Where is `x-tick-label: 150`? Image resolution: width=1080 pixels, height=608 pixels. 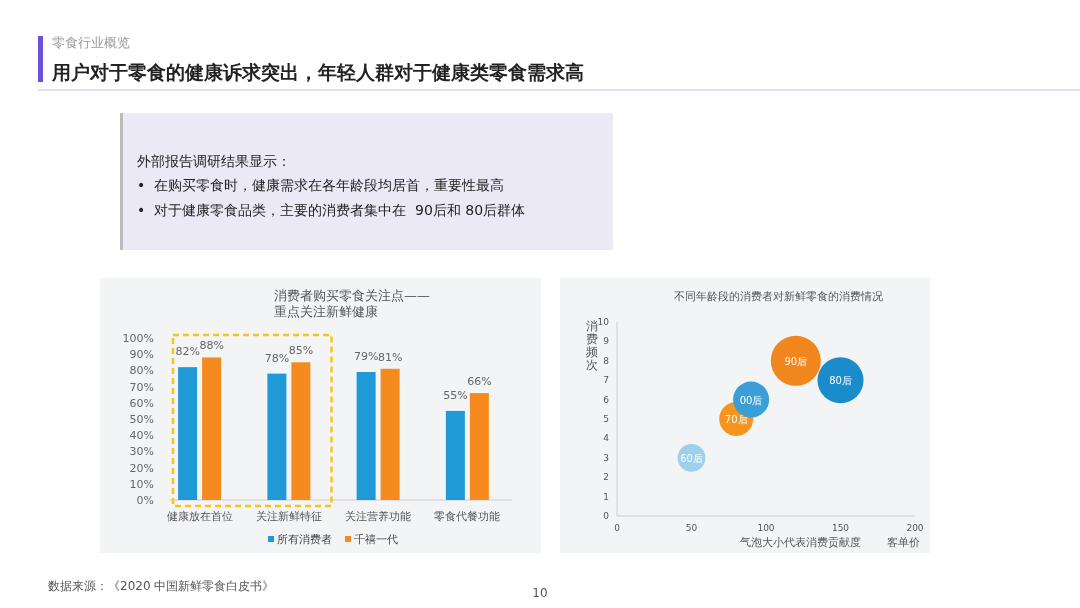
x-tick-label: 150 is located at coordinates (840, 528).